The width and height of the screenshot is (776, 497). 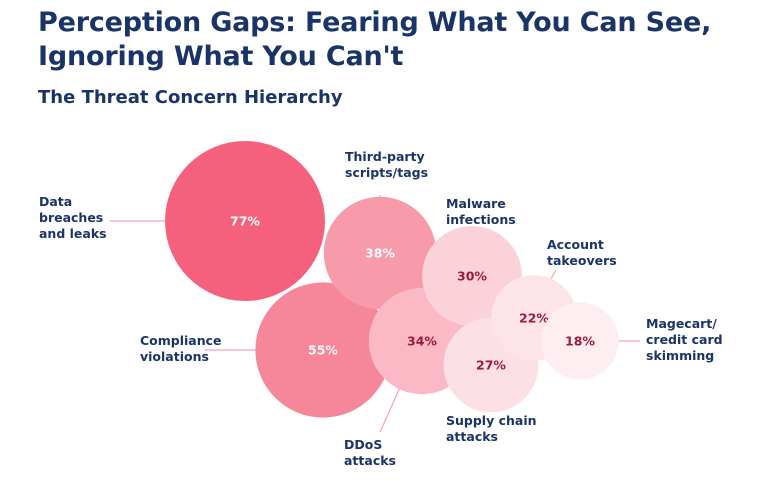 What do you see at coordinates (386, 164) in the screenshot?
I see `category-label-third-party-scripts-tags: Third-party scripts/tags` at bounding box center [386, 164].